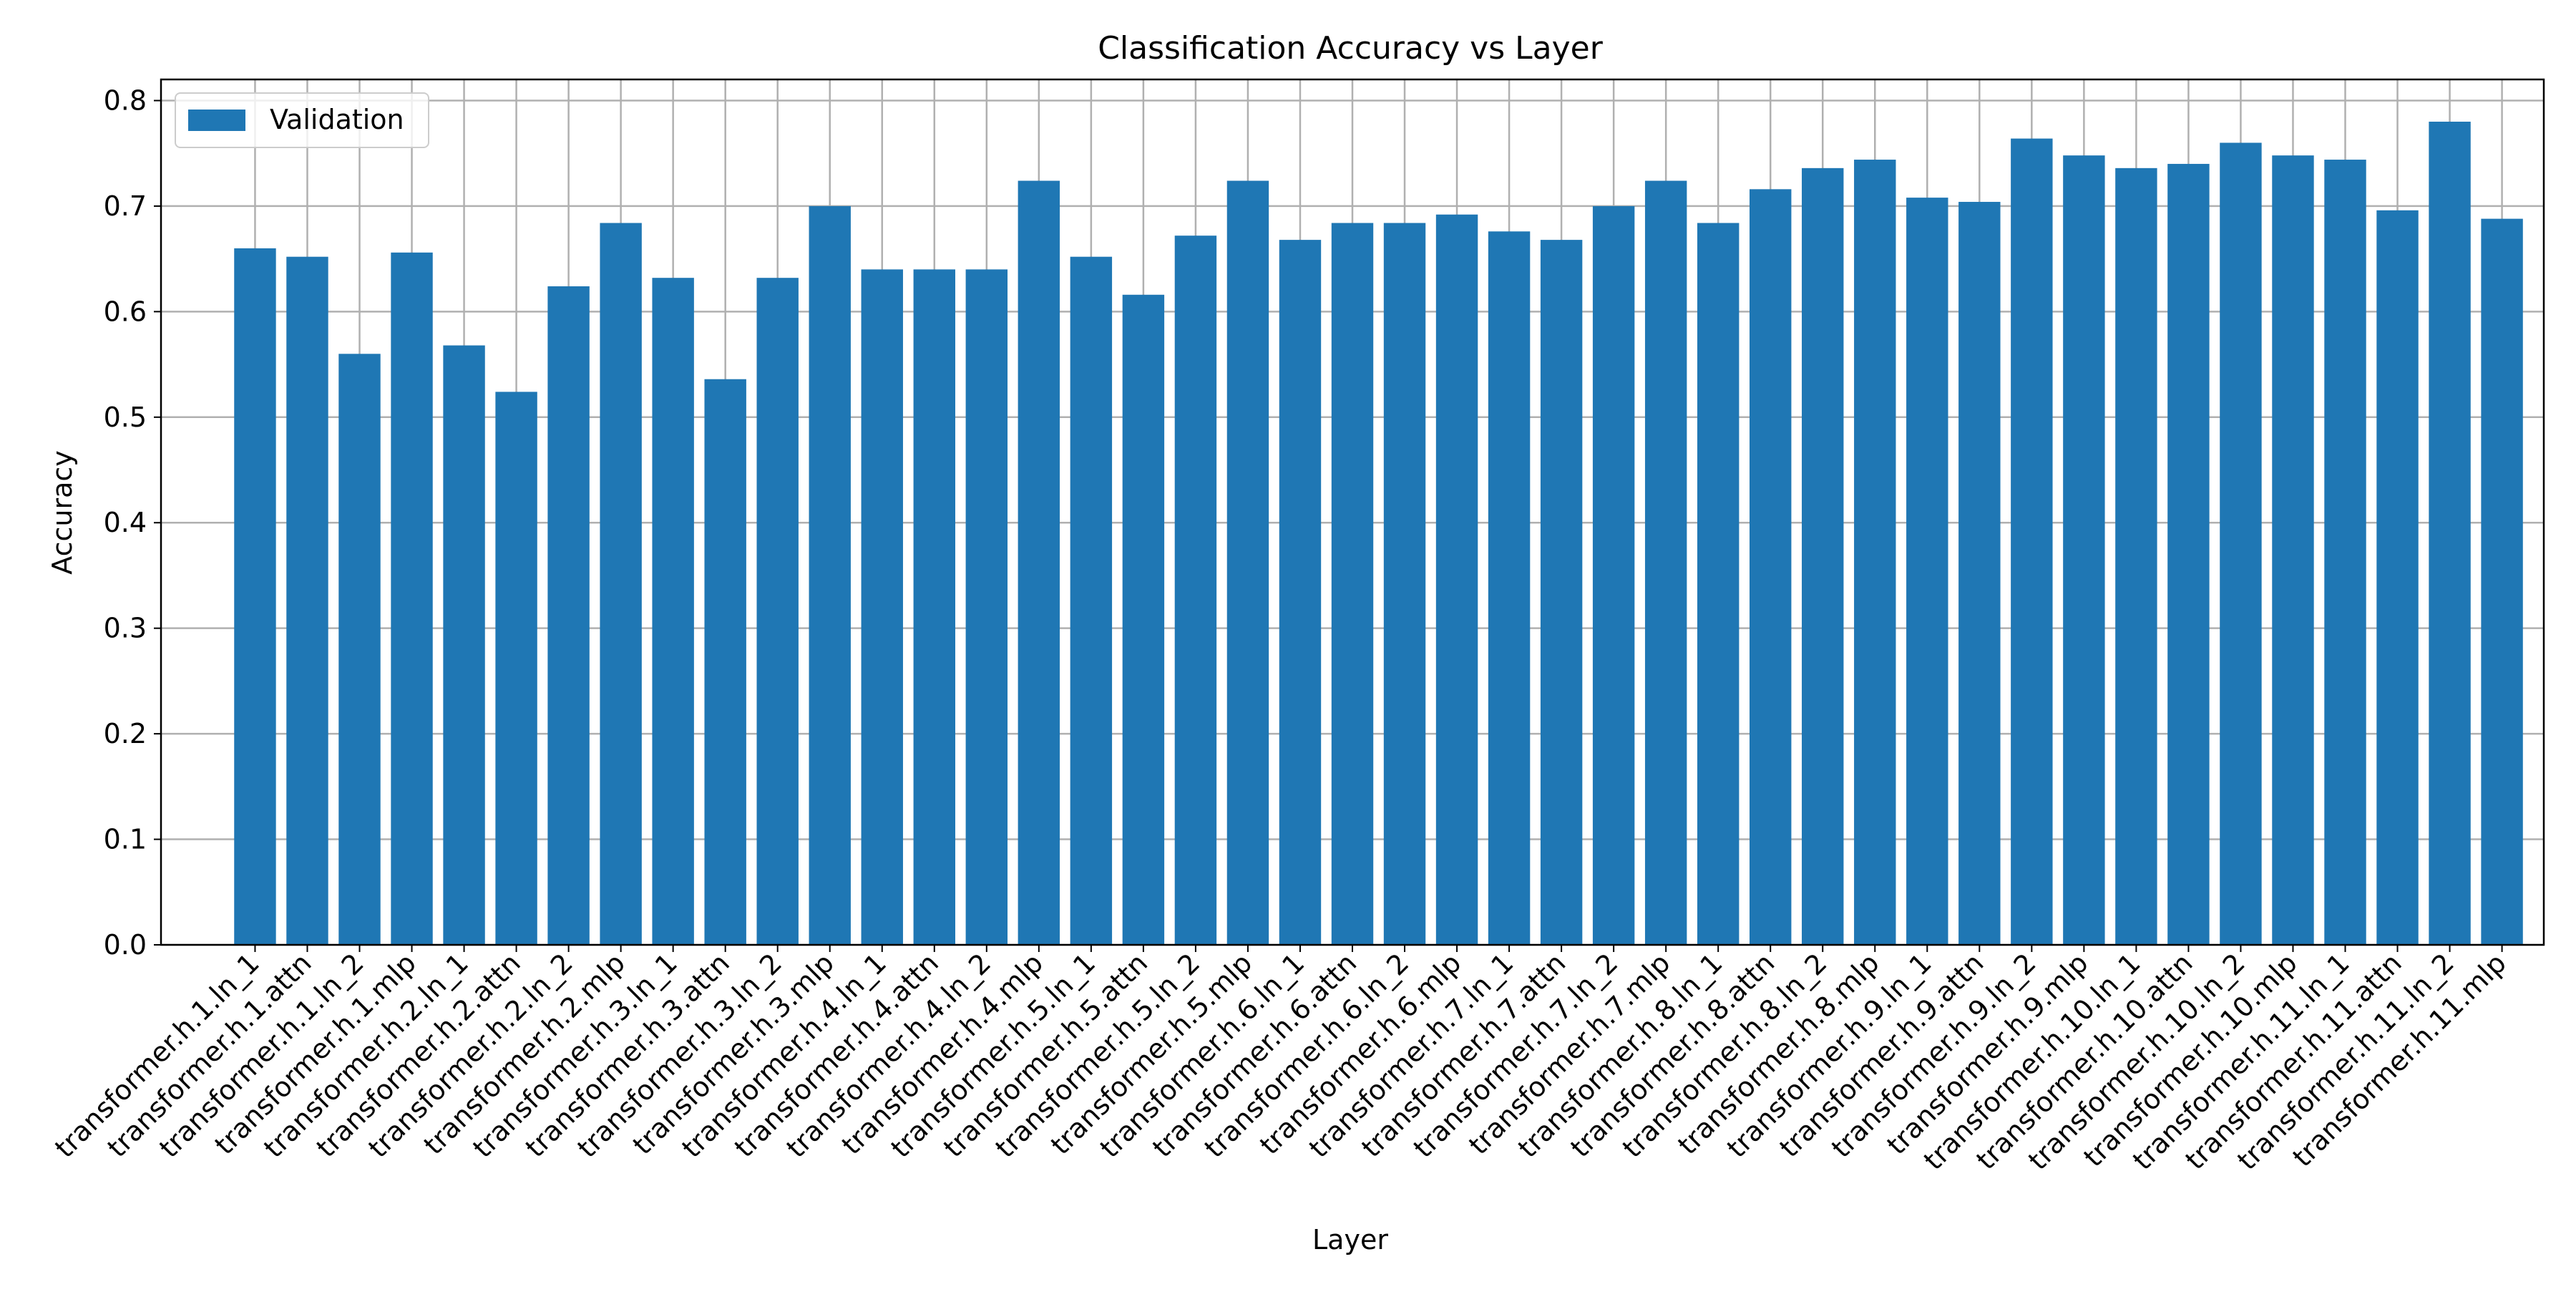 This screenshot has height=1292, width=2576. I want to click on legend-frame, so click(302, 120).